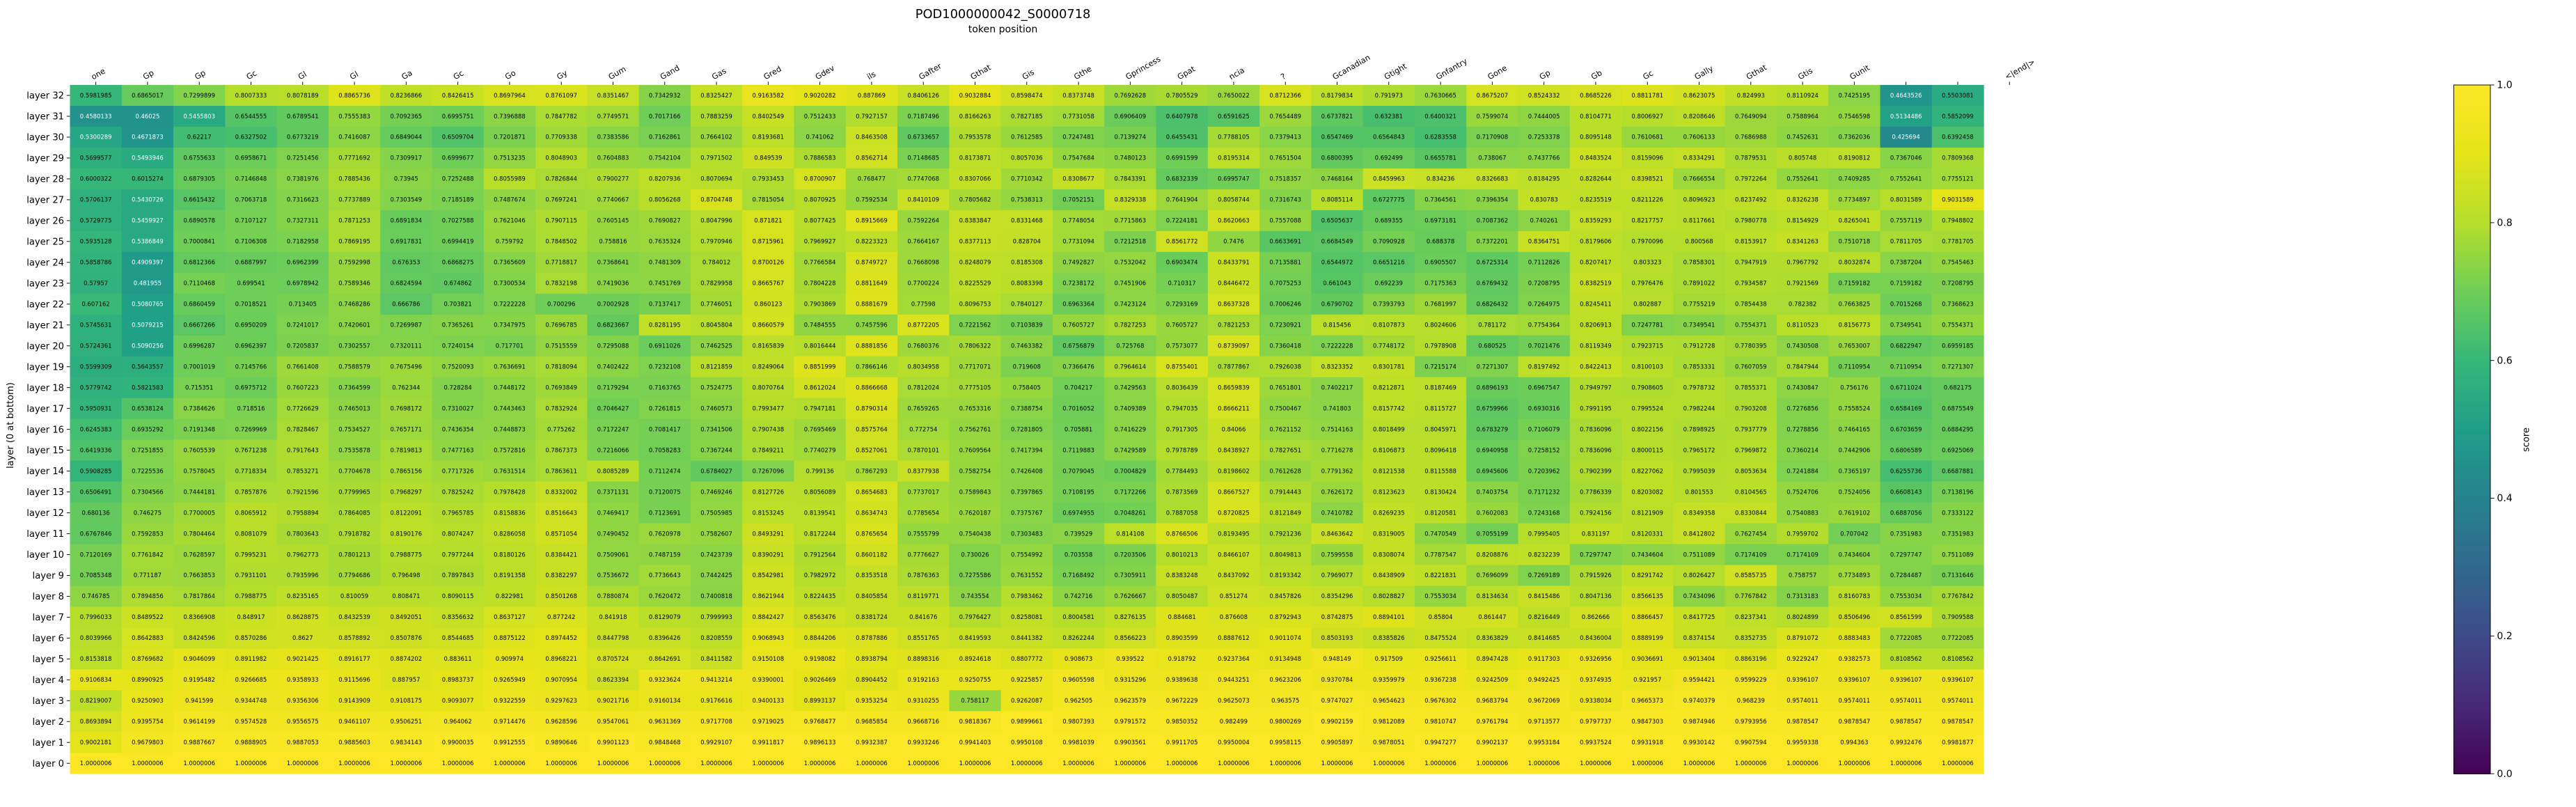 The image size is (2576, 807). I want to click on cell-value-label: 0.7131646, so click(1958, 575).